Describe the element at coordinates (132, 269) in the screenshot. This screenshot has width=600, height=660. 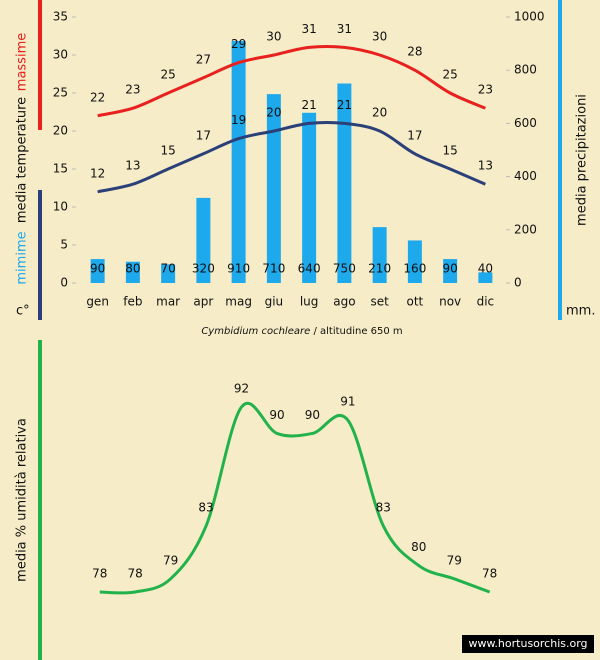
I see `bar-value-label: 80` at that location.